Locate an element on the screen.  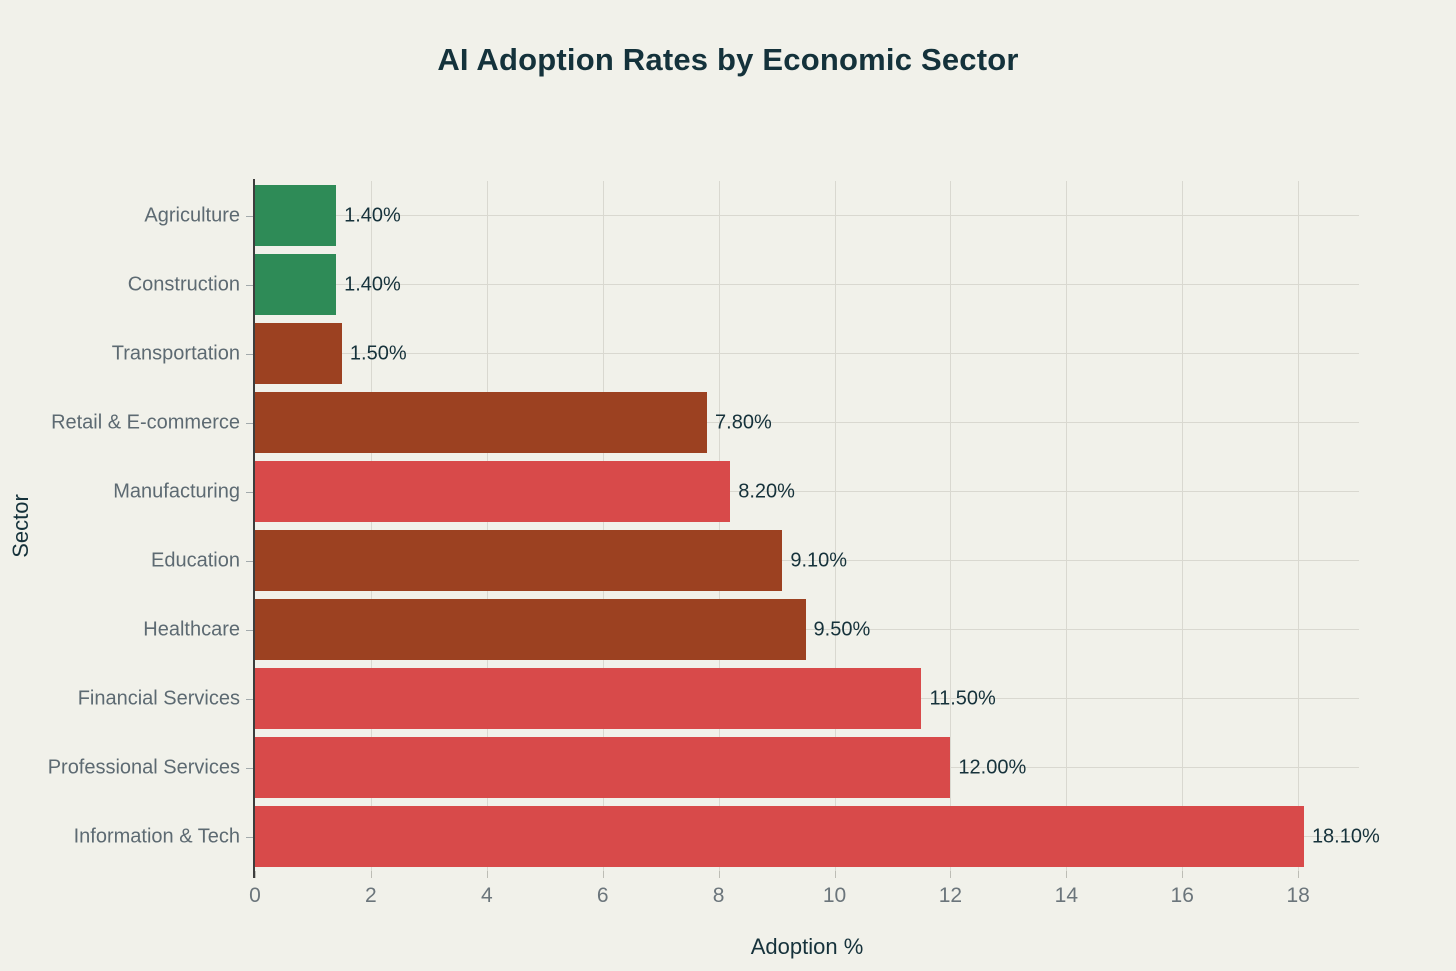
x-tick-label-10: 10 is located at coordinates (834, 895).